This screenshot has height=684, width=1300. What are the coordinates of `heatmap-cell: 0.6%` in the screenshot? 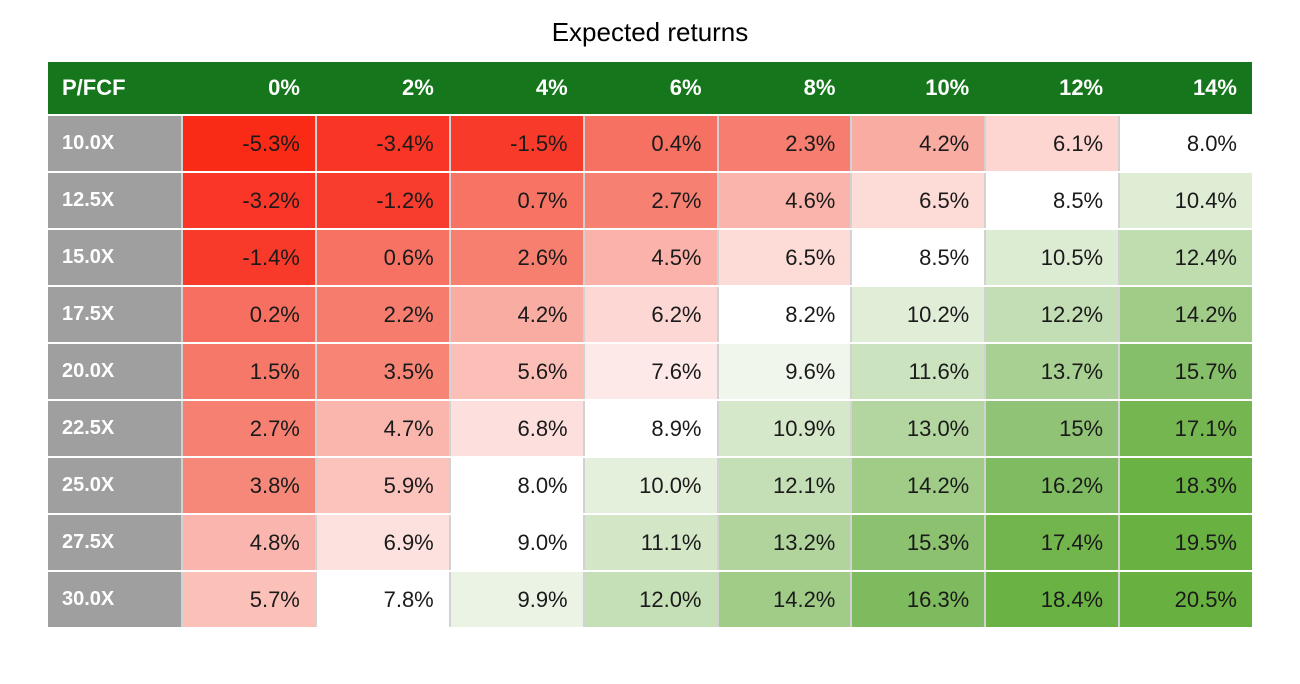 It's located at (381, 257).